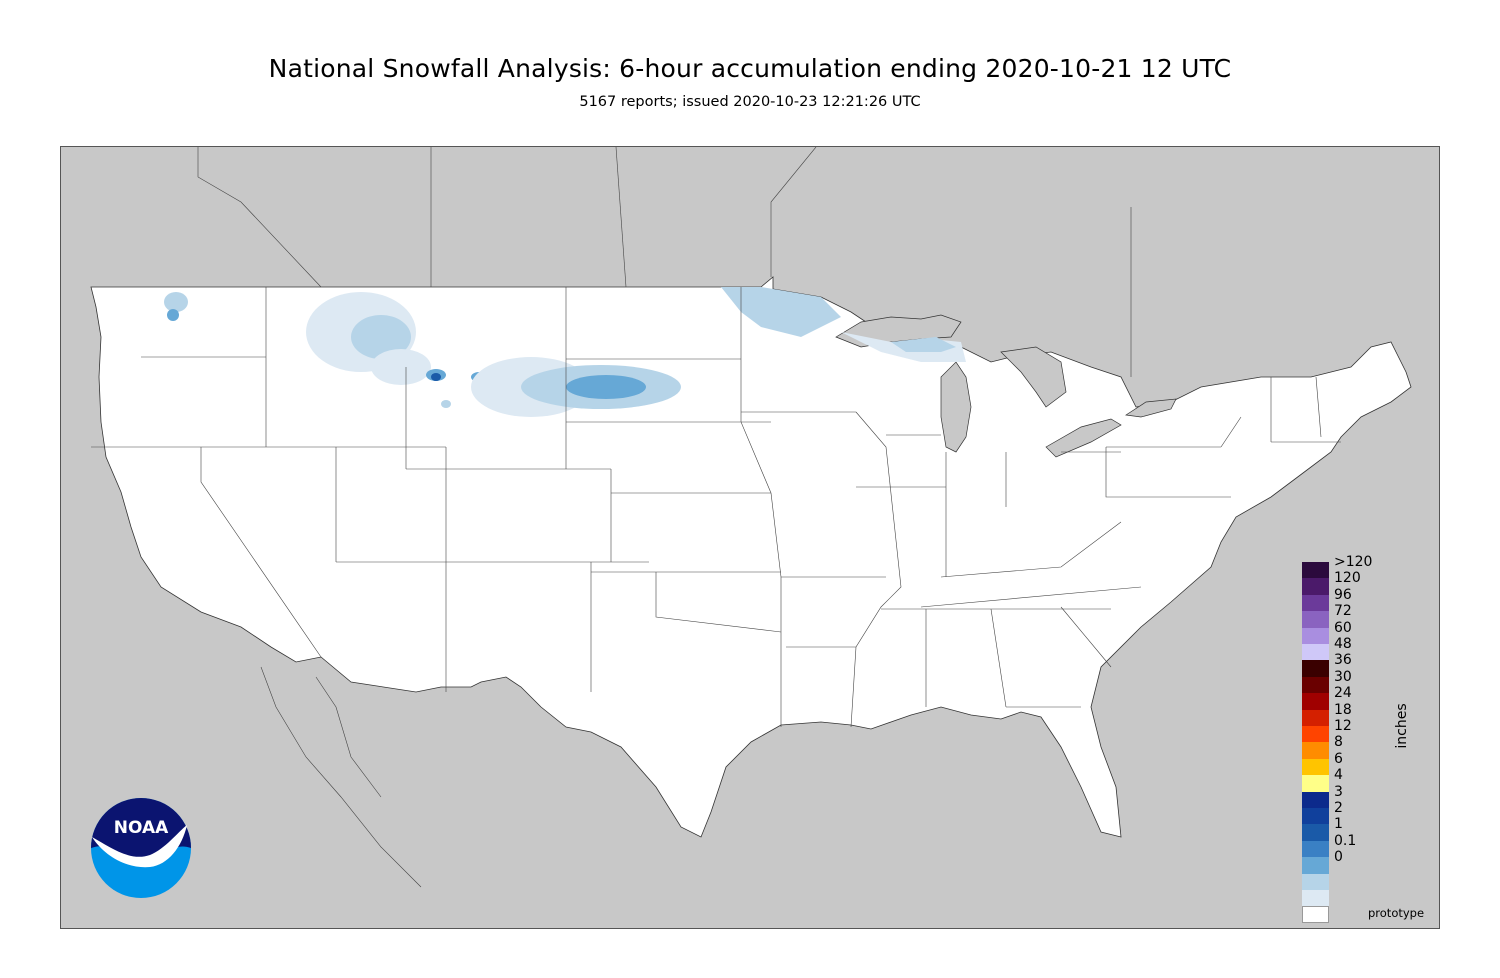 This screenshot has width=1500, height=978. I want to click on legend-label: 48, so click(1343, 644).